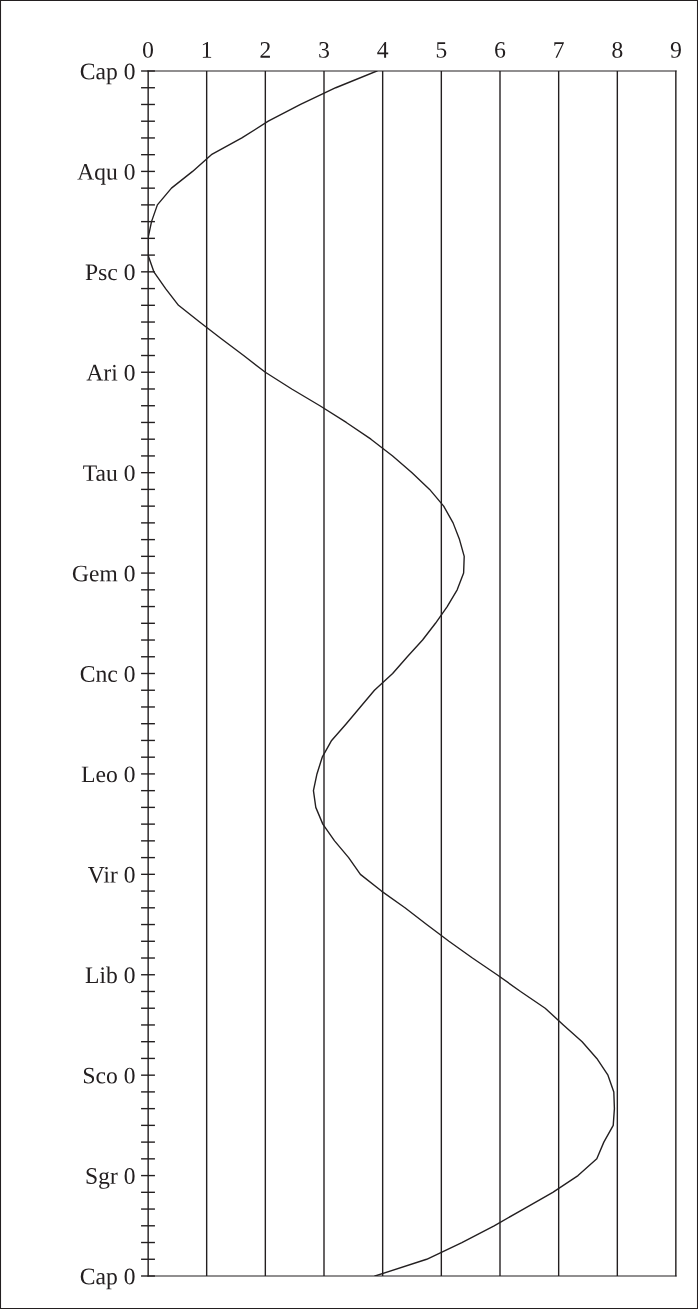  I want to click on x-tick-label: 3, so click(324, 50).